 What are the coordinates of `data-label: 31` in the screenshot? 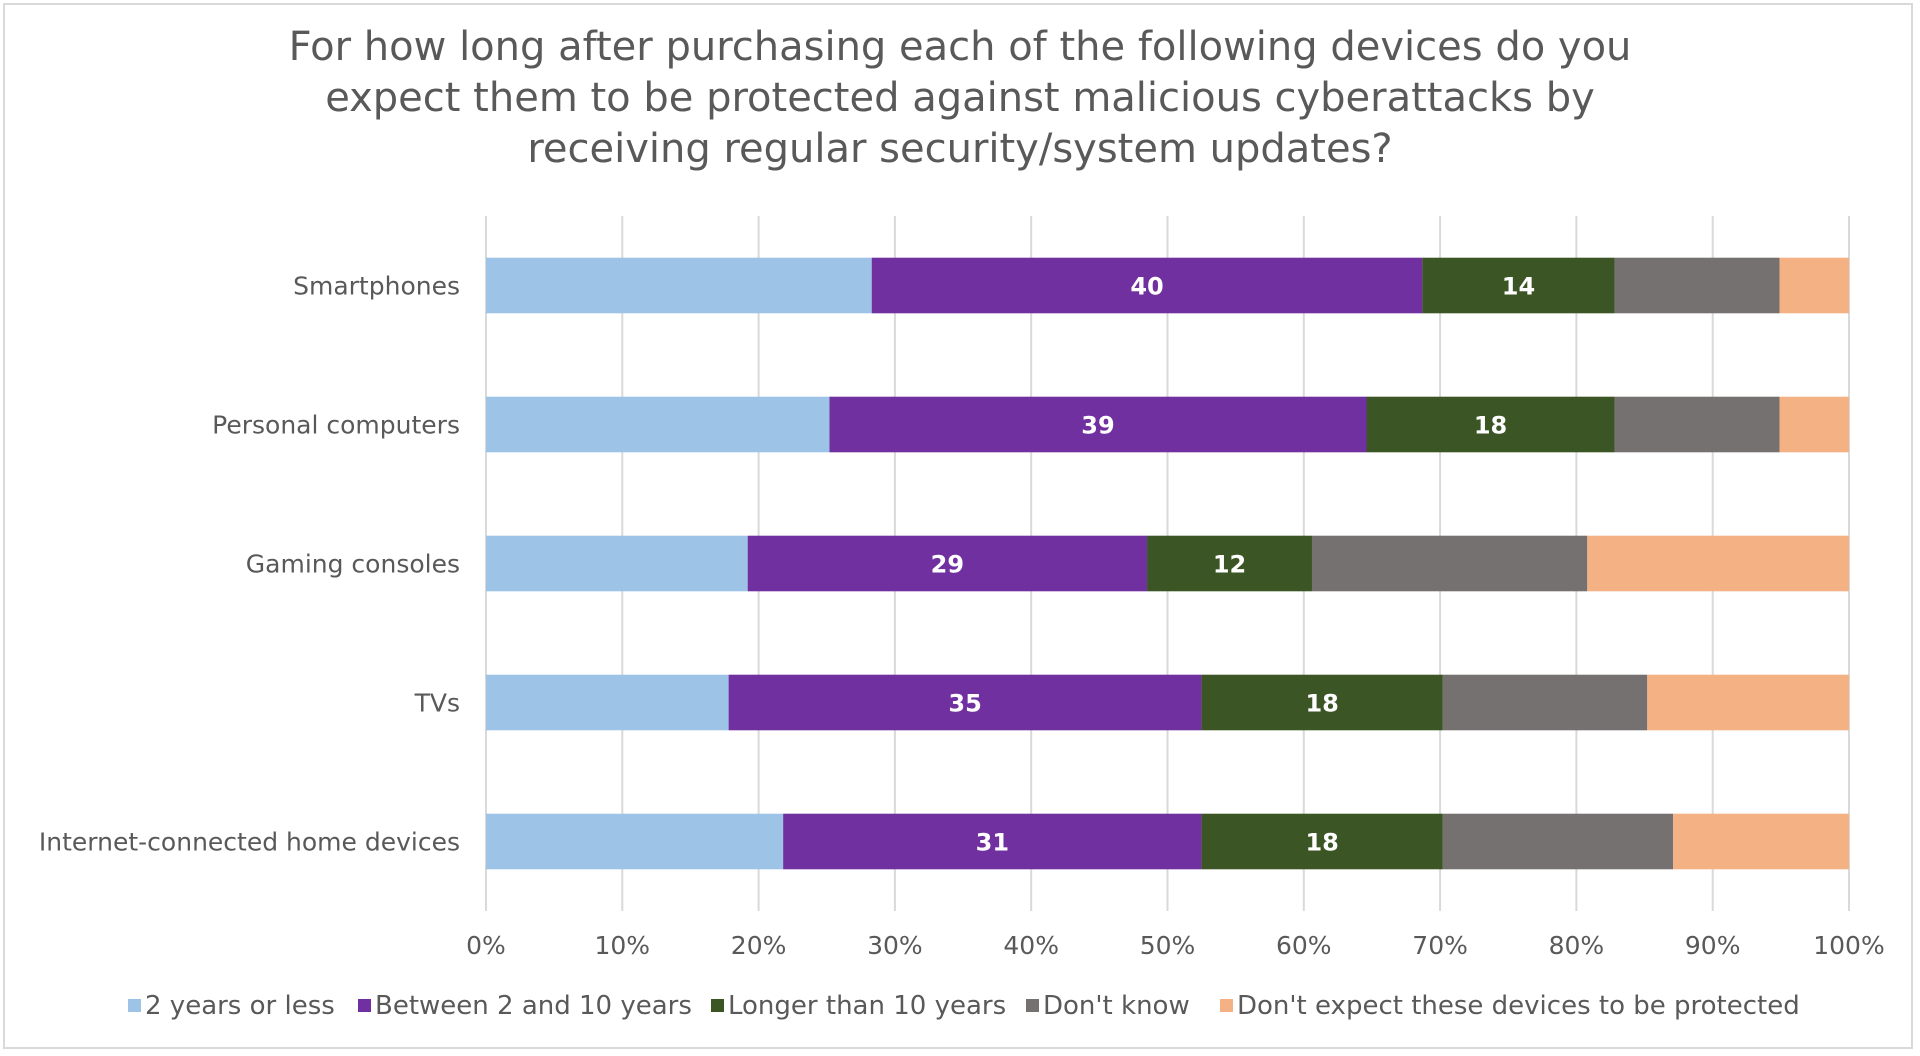 It's located at (992, 843).